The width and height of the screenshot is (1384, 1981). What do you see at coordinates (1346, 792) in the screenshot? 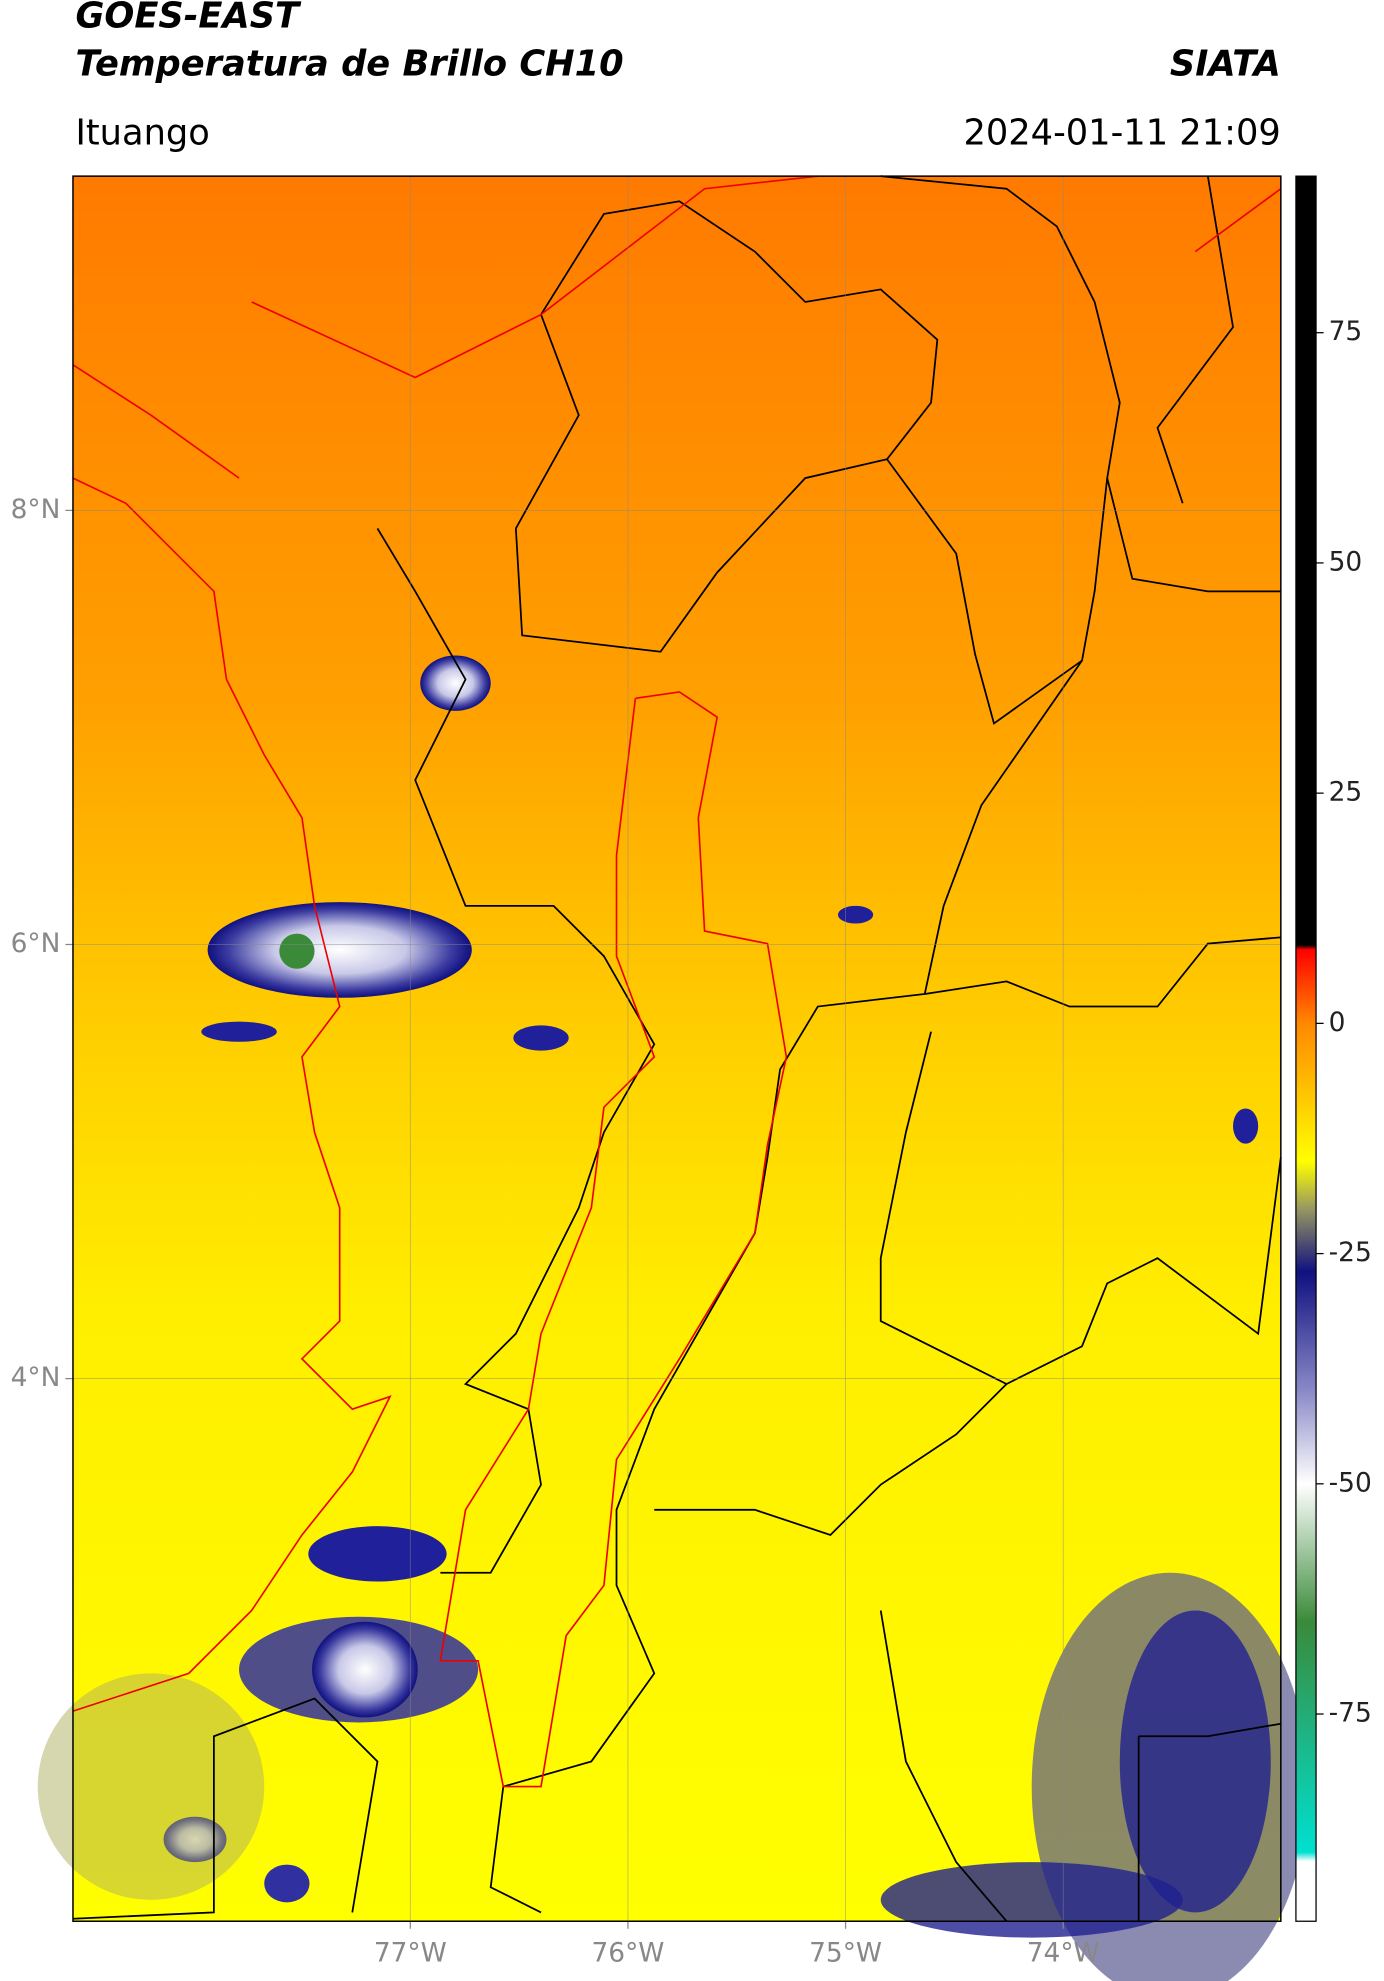
I see `colorbar-tick-label: 25` at bounding box center [1346, 792].